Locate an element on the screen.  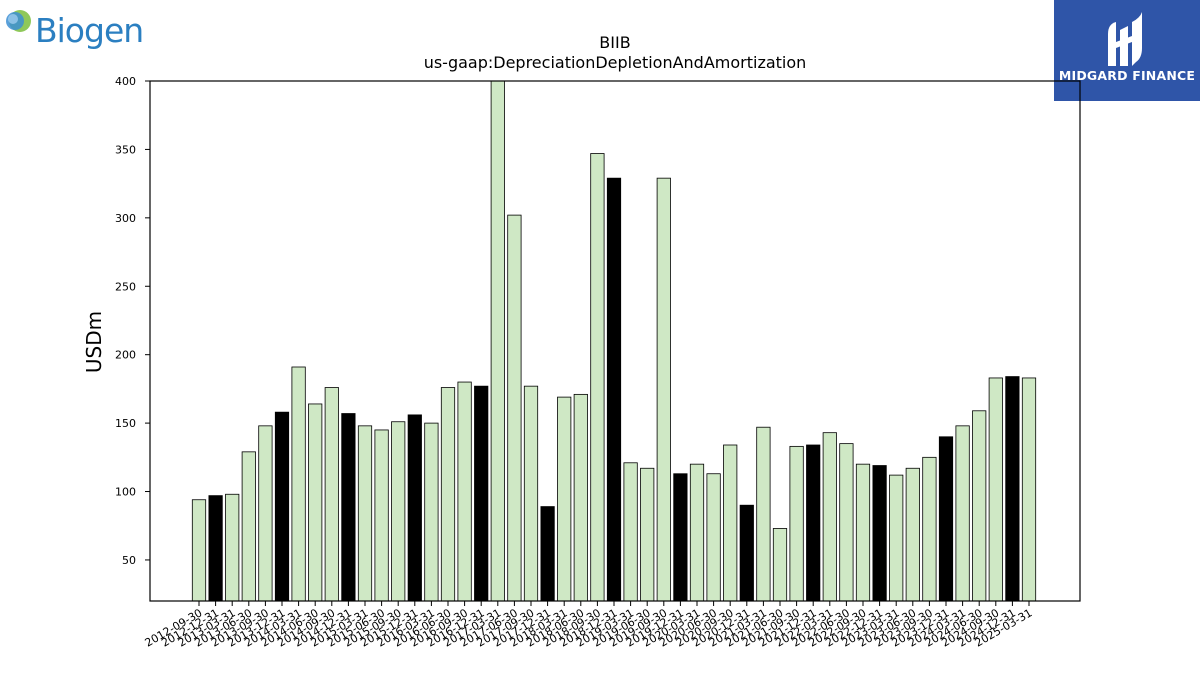
chart-title: BIIB is located at coordinates (614, 42).